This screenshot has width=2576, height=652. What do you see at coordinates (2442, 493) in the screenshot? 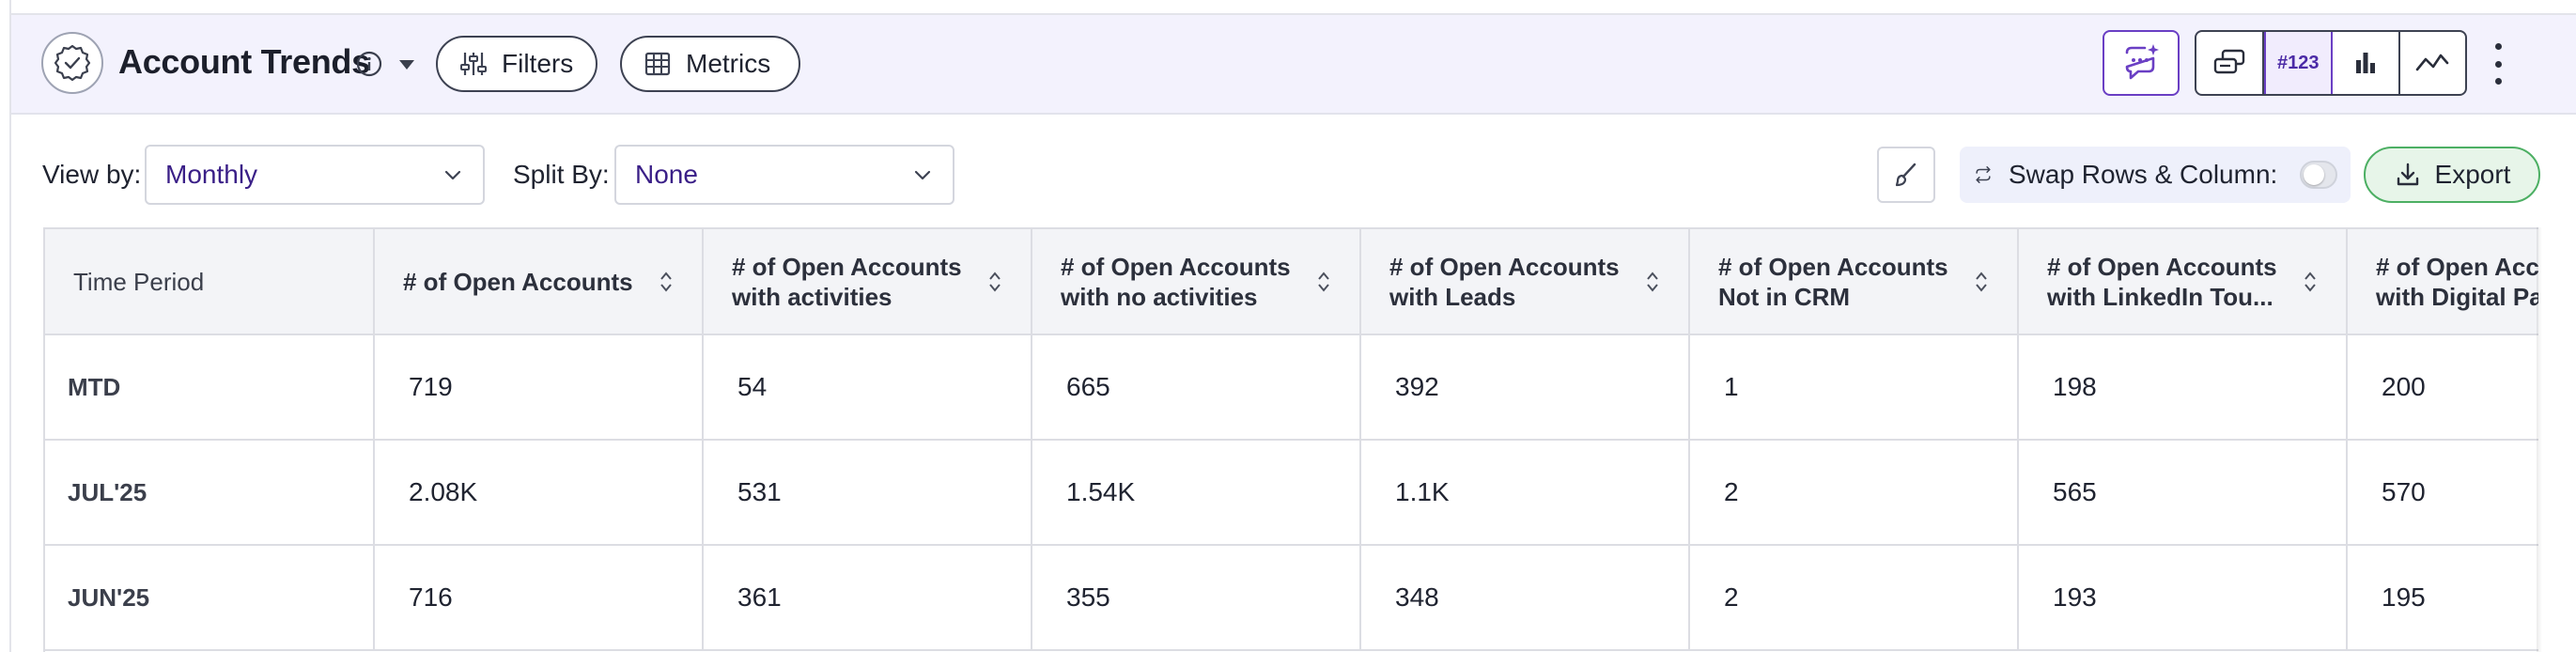
I see `table-cell: 570` at bounding box center [2442, 493].